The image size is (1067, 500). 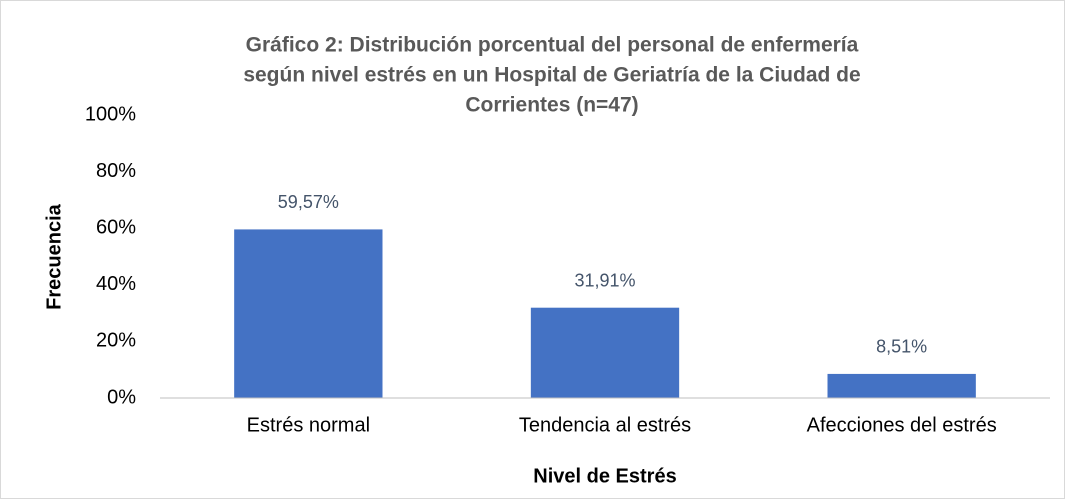 What do you see at coordinates (308, 202) in the screenshot?
I see `data-label: 59,57%` at bounding box center [308, 202].